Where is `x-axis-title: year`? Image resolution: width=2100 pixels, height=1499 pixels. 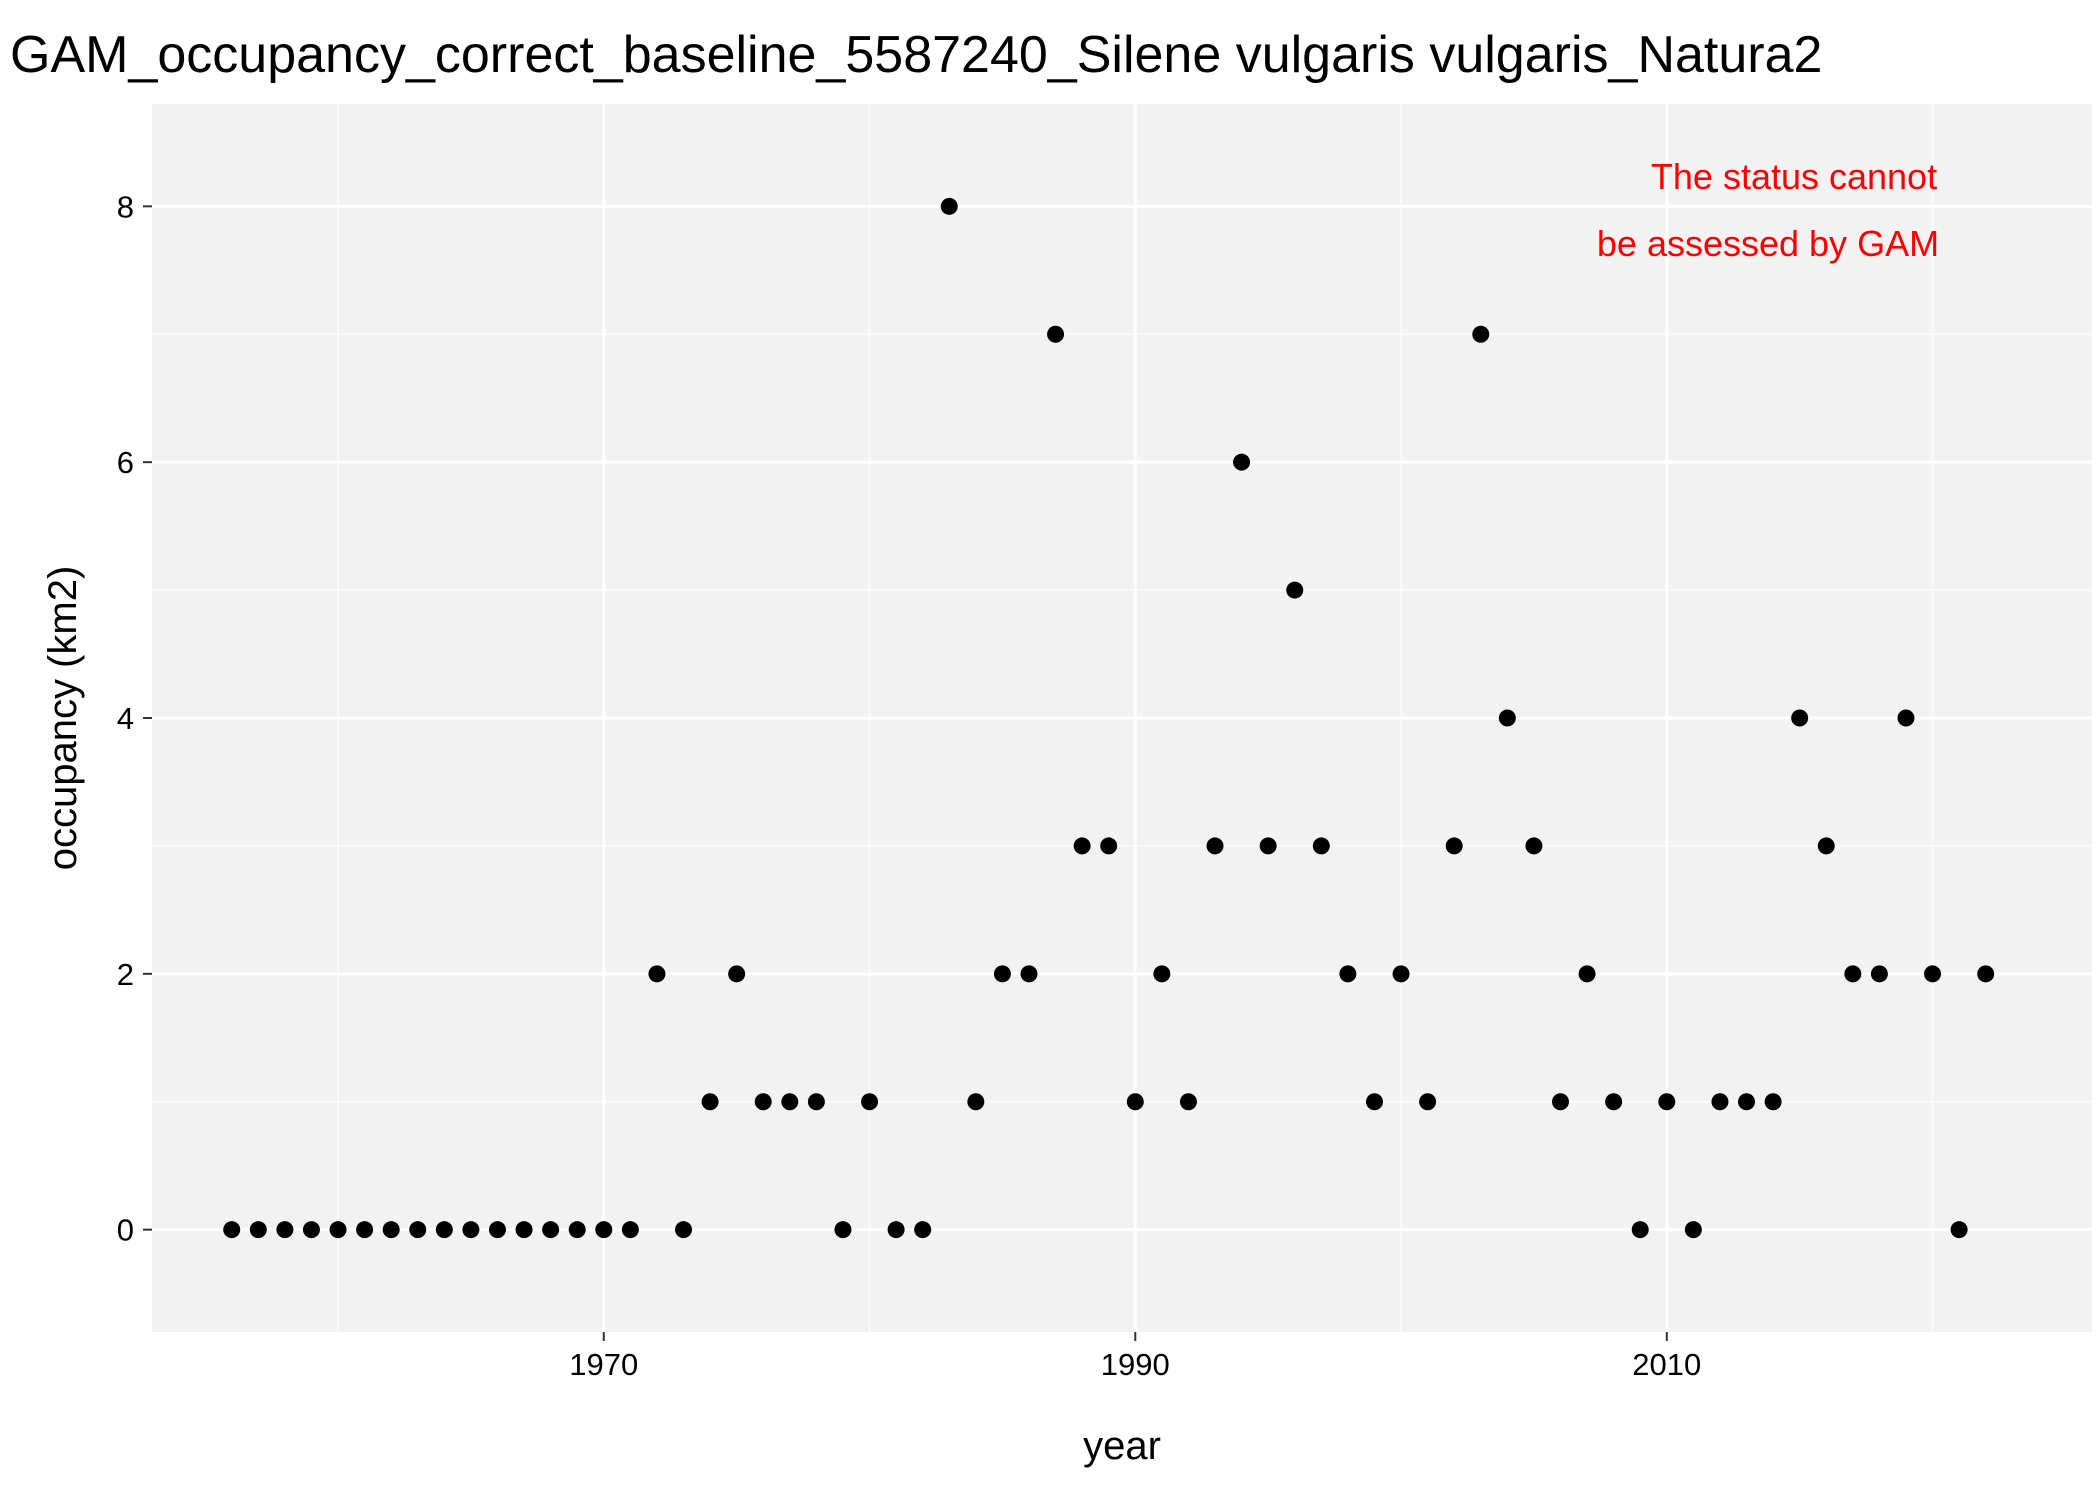
x-axis-title: year is located at coordinates (1122, 1446).